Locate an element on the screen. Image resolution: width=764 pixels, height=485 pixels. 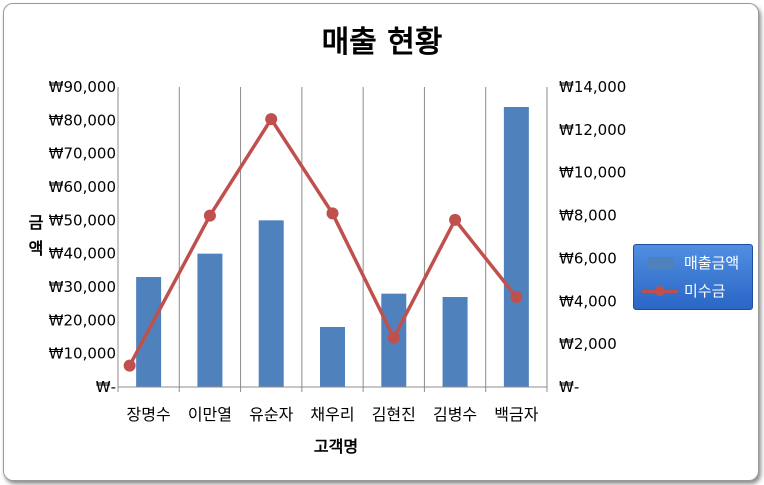
legend-item-receivable: 미수금 is located at coordinates (696, 291).